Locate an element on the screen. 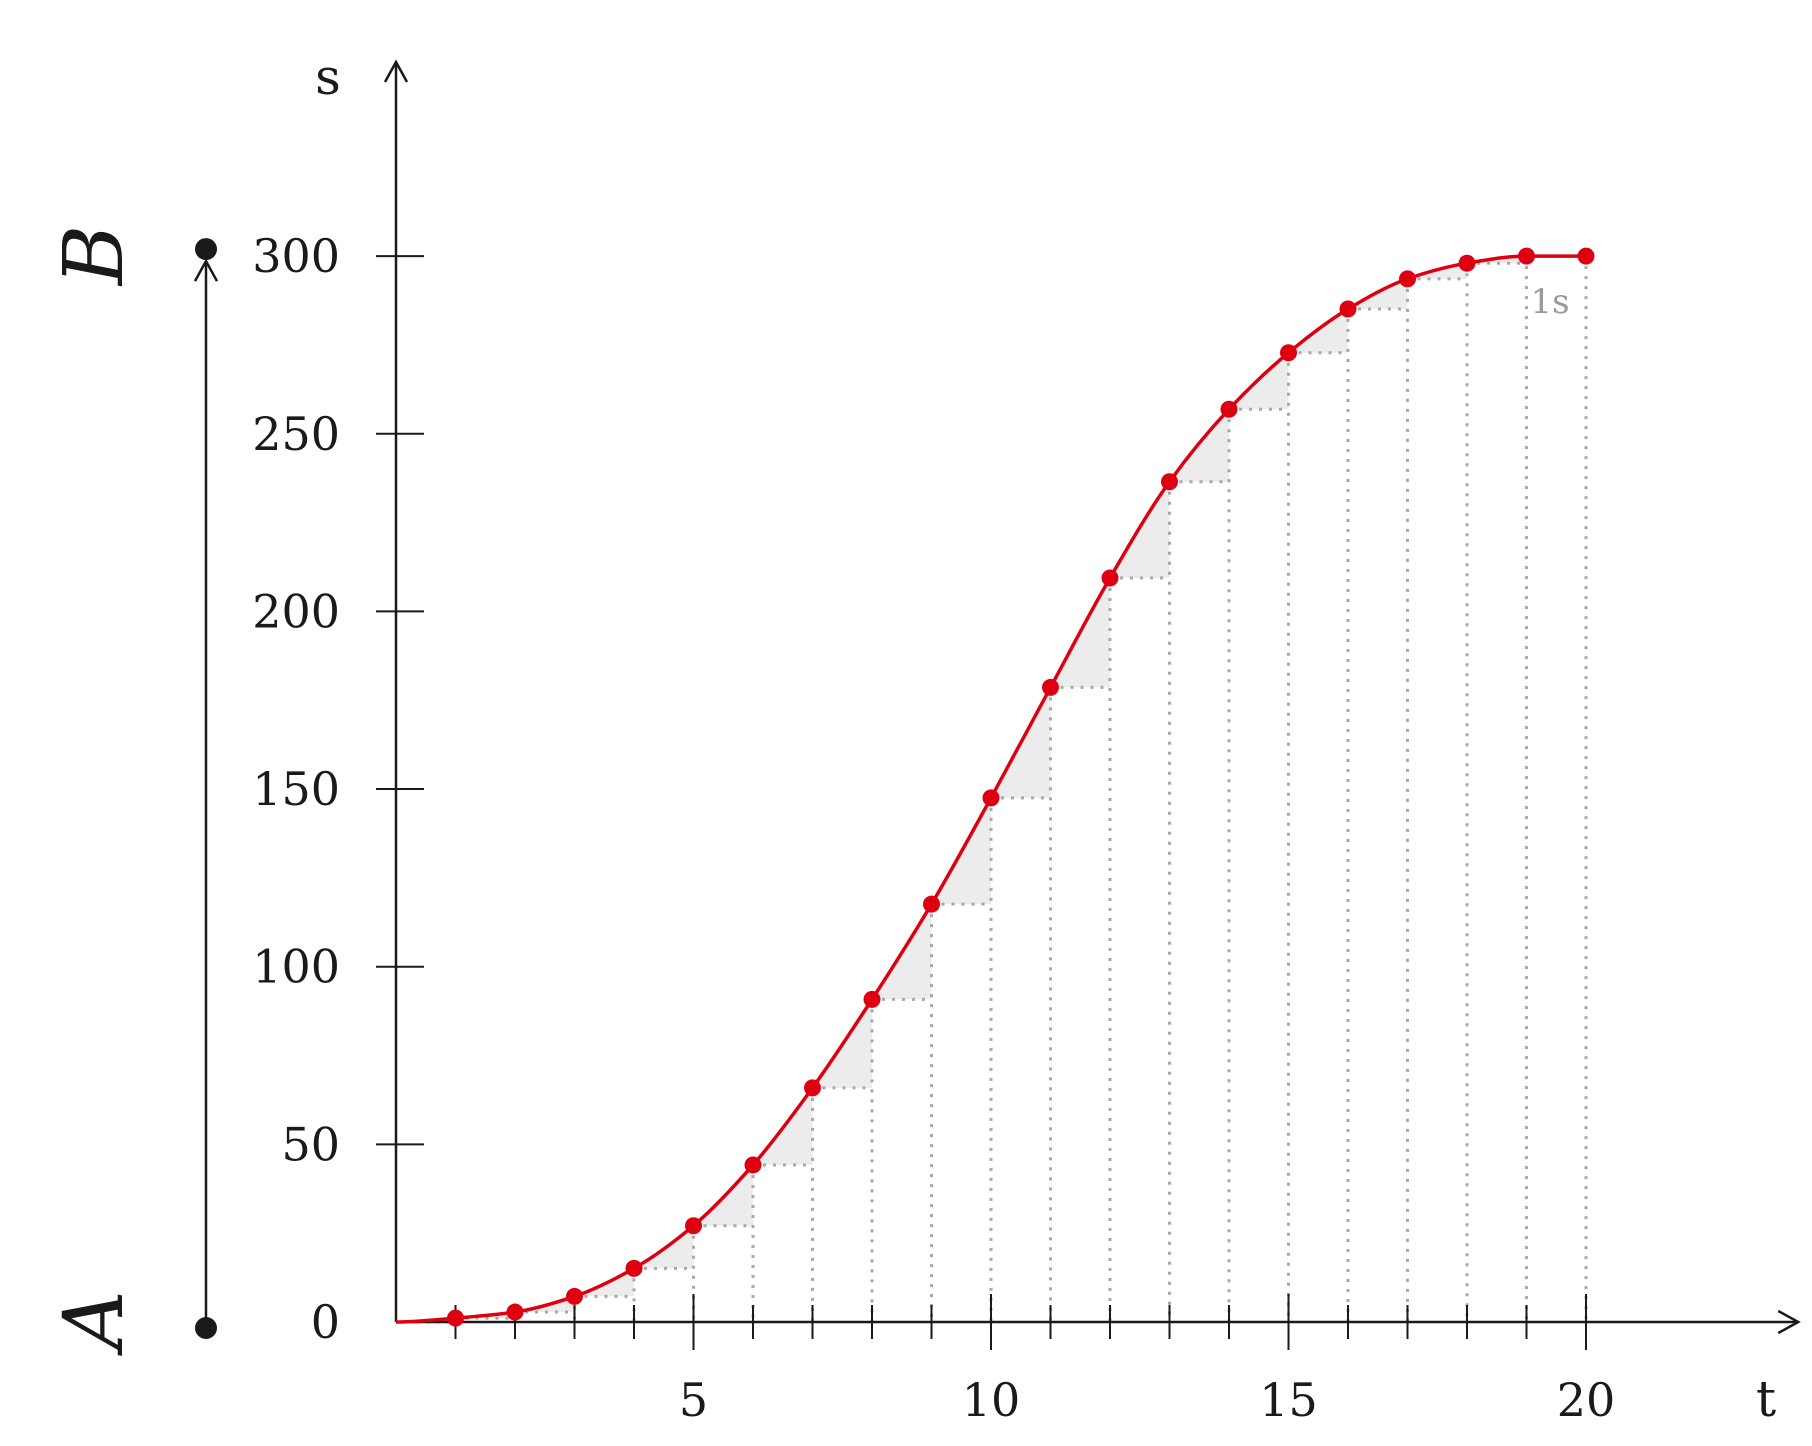 The width and height of the screenshot is (1812, 1446). y-axis-arrow is located at coordinates (396, 71).